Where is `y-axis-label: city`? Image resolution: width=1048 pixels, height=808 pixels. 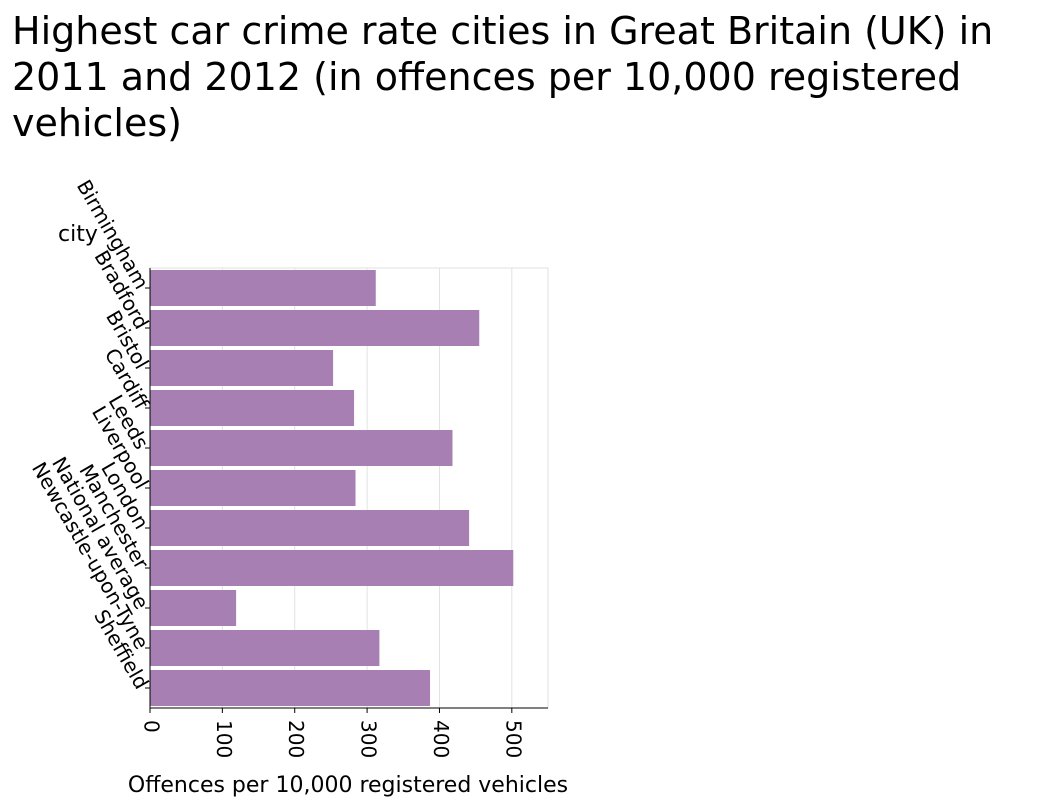
y-axis-label: city is located at coordinates (78, 234).